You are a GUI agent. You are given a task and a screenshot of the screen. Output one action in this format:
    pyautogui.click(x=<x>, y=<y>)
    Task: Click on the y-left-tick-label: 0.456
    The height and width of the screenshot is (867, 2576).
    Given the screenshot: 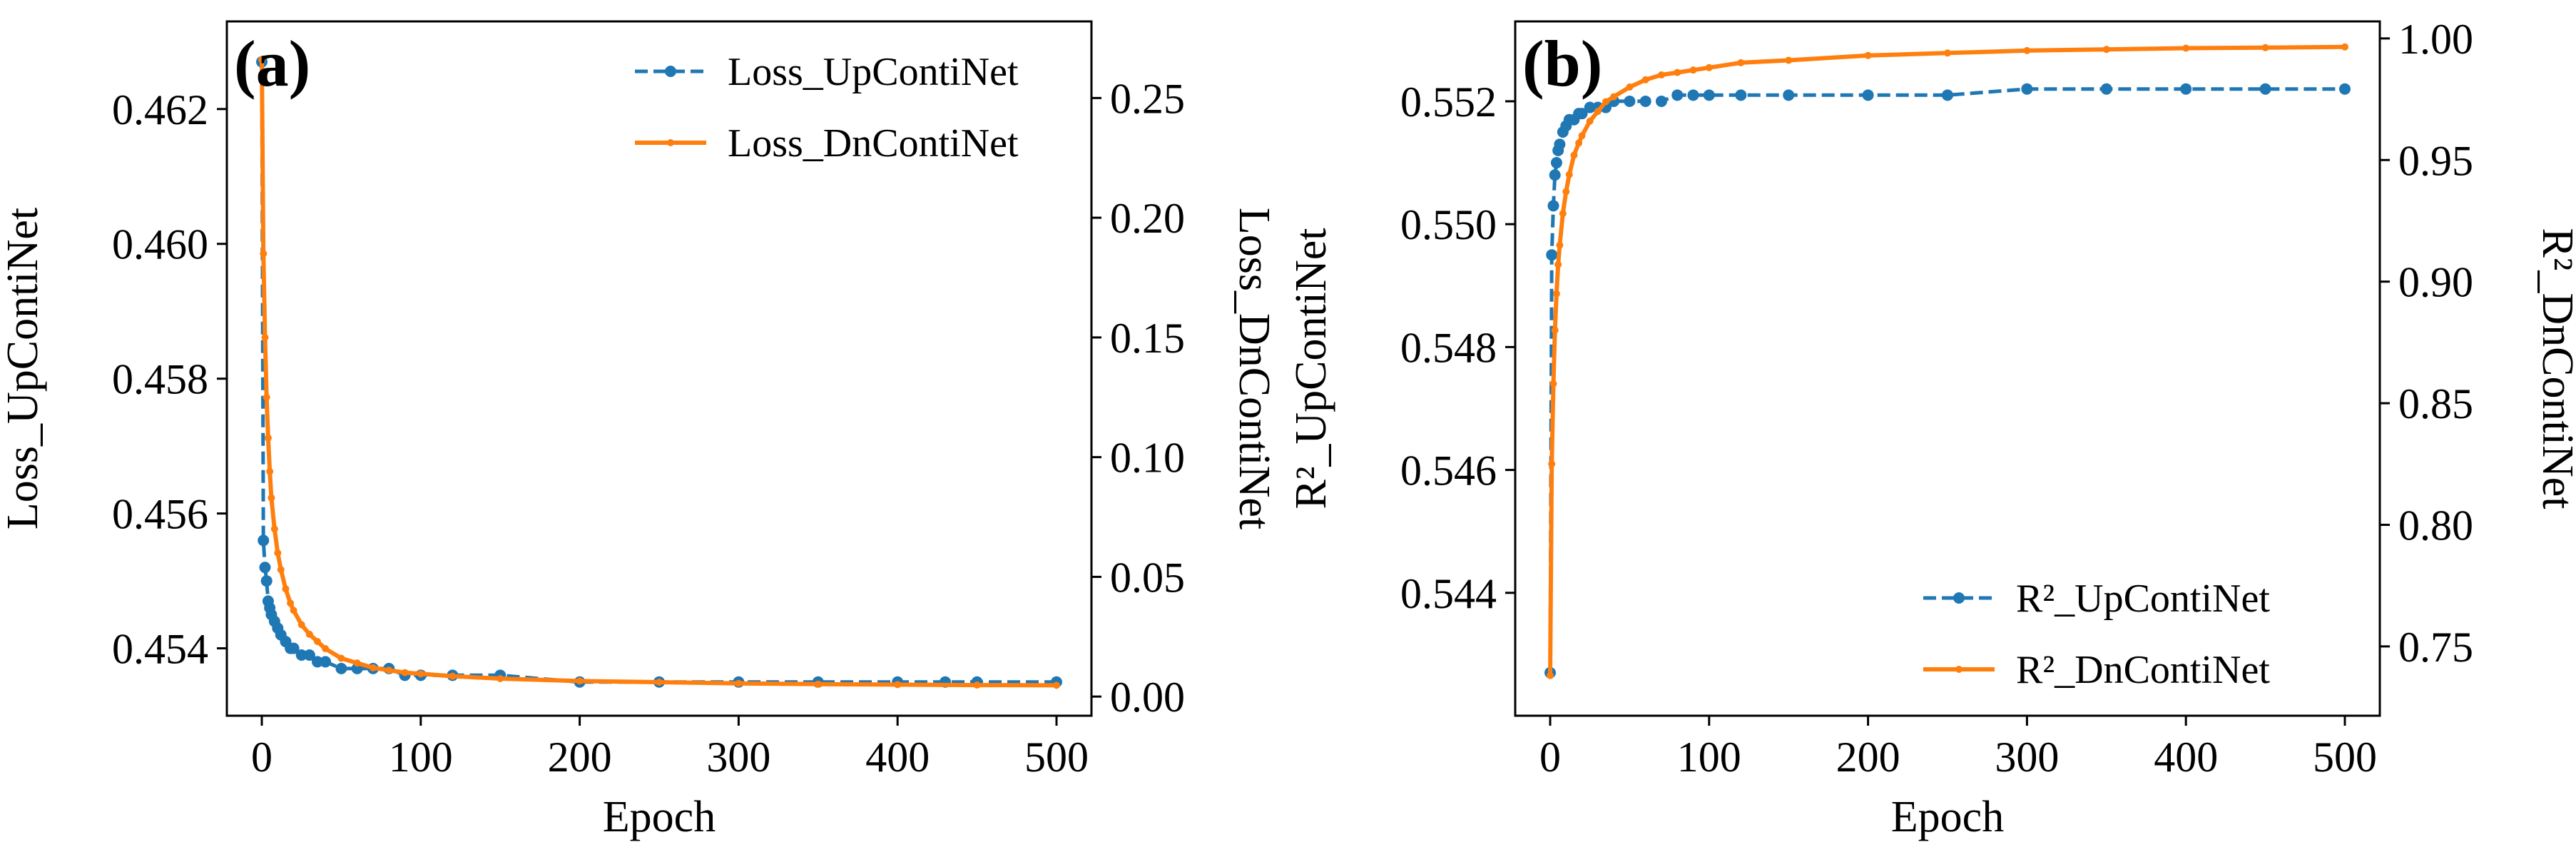 What is the action you would take?
    pyautogui.click(x=160, y=514)
    